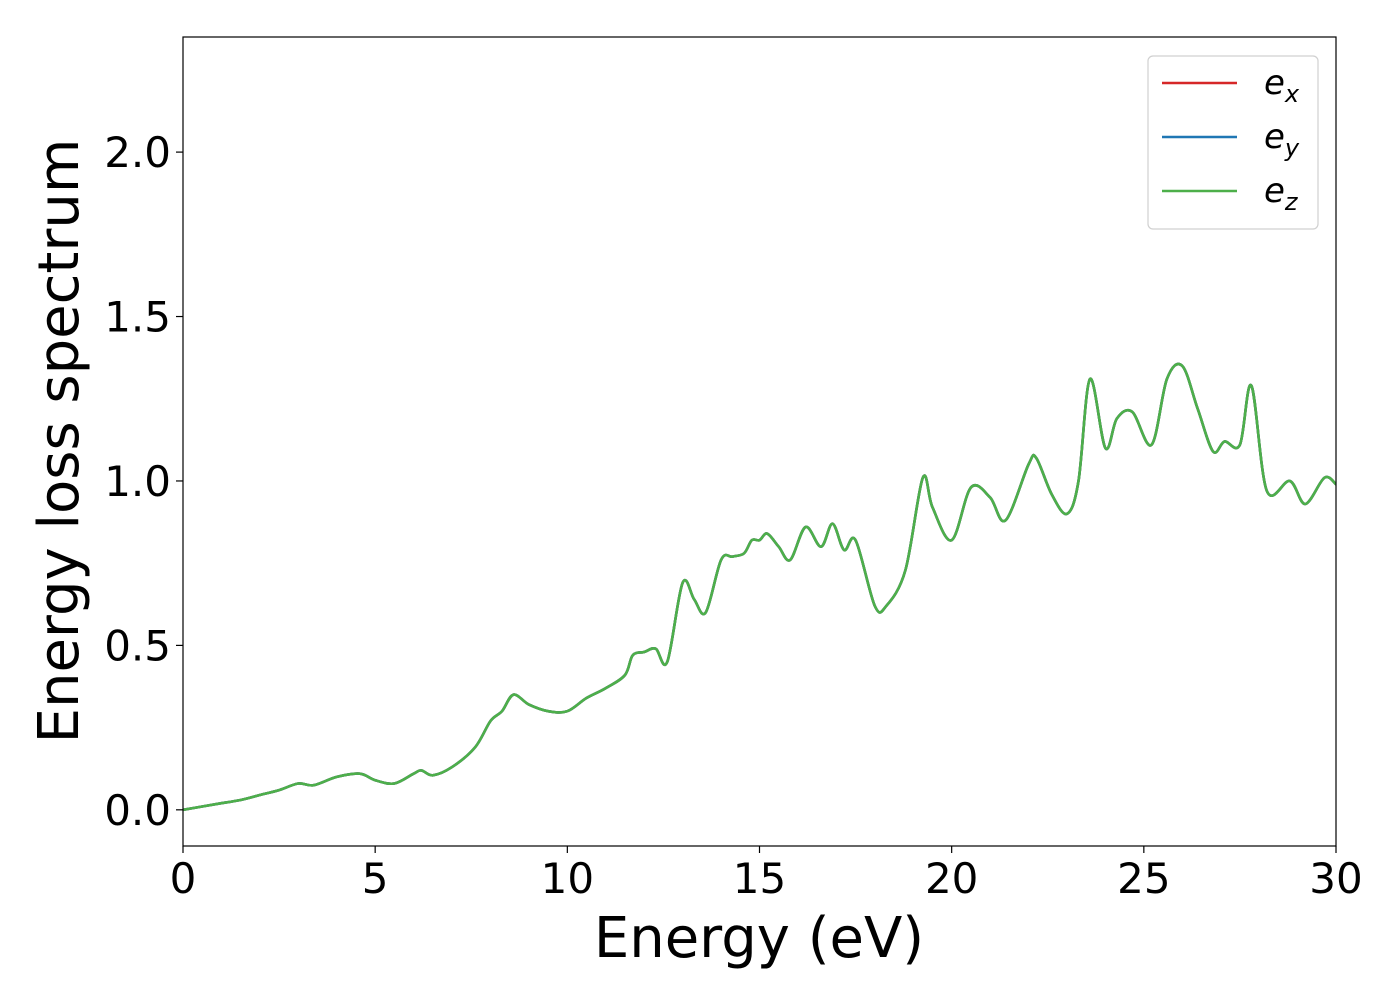 The height and width of the screenshot is (1000, 1400). Describe the element at coordinates (1282, 85) in the screenshot. I see `legend-label-e-x: ex` at that location.